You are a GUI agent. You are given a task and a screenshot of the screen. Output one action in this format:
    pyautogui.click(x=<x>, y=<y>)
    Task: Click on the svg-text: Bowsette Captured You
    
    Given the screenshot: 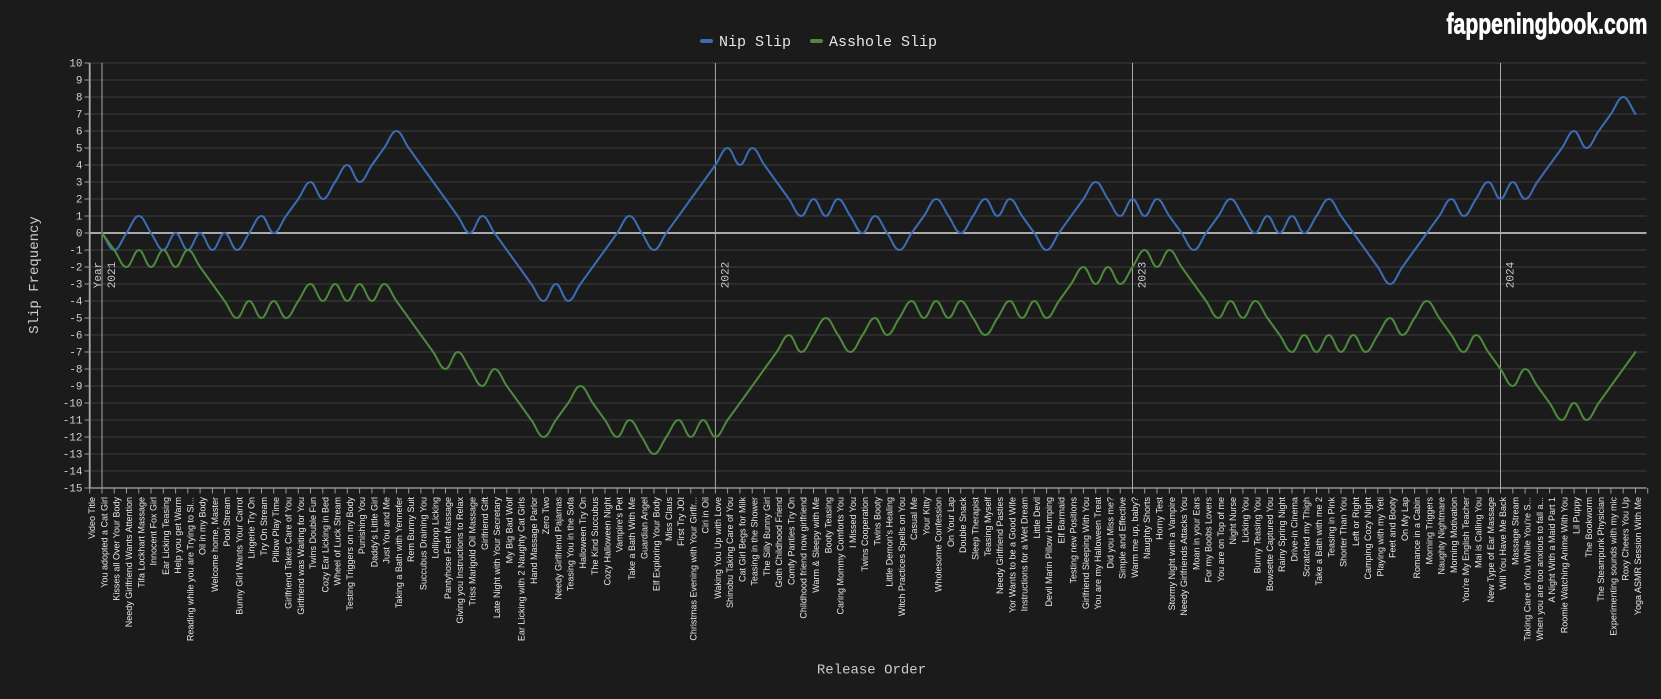 What is the action you would take?
    pyautogui.click(x=1270, y=544)
    